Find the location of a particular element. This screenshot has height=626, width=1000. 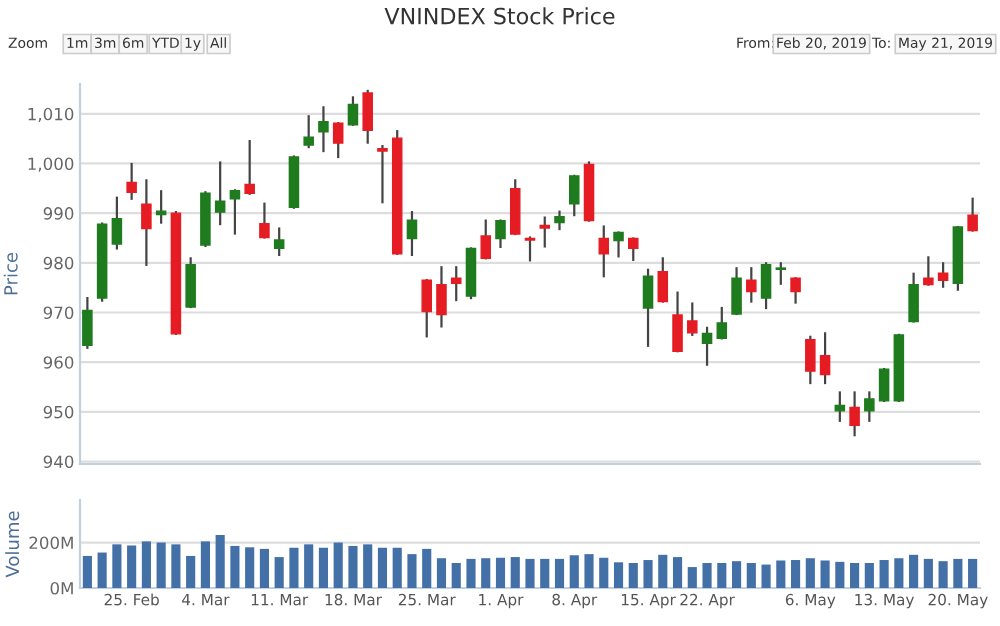

y-tick-label: 950 is located at coordinates (58, 412).